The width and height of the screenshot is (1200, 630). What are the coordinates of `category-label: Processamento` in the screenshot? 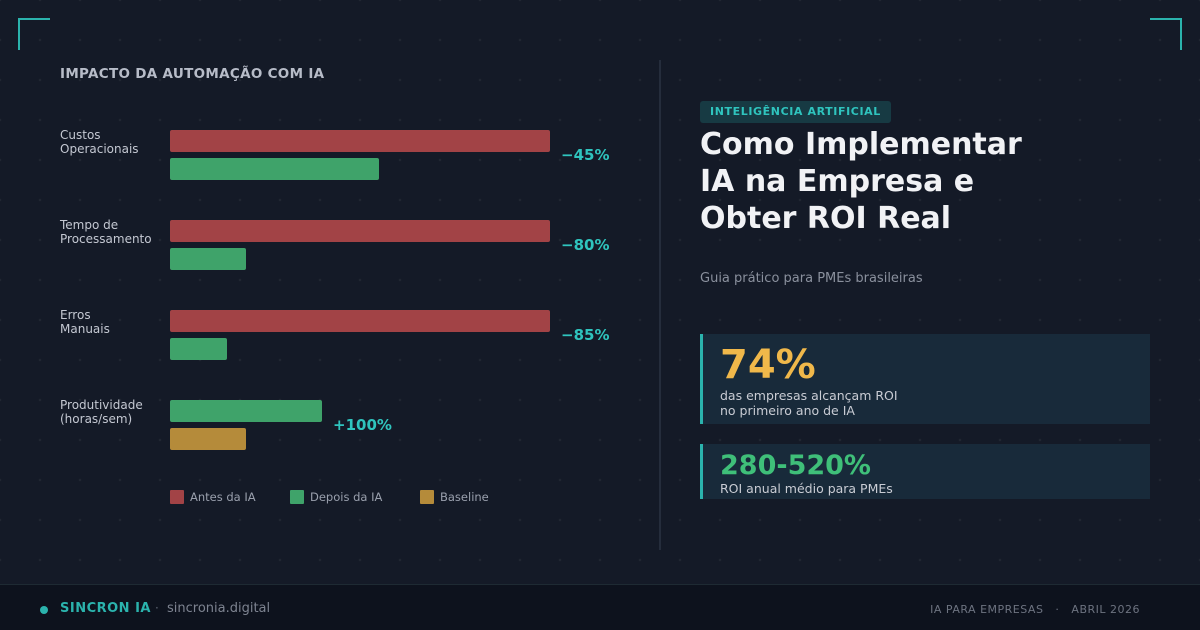 It's located at (106, 239).